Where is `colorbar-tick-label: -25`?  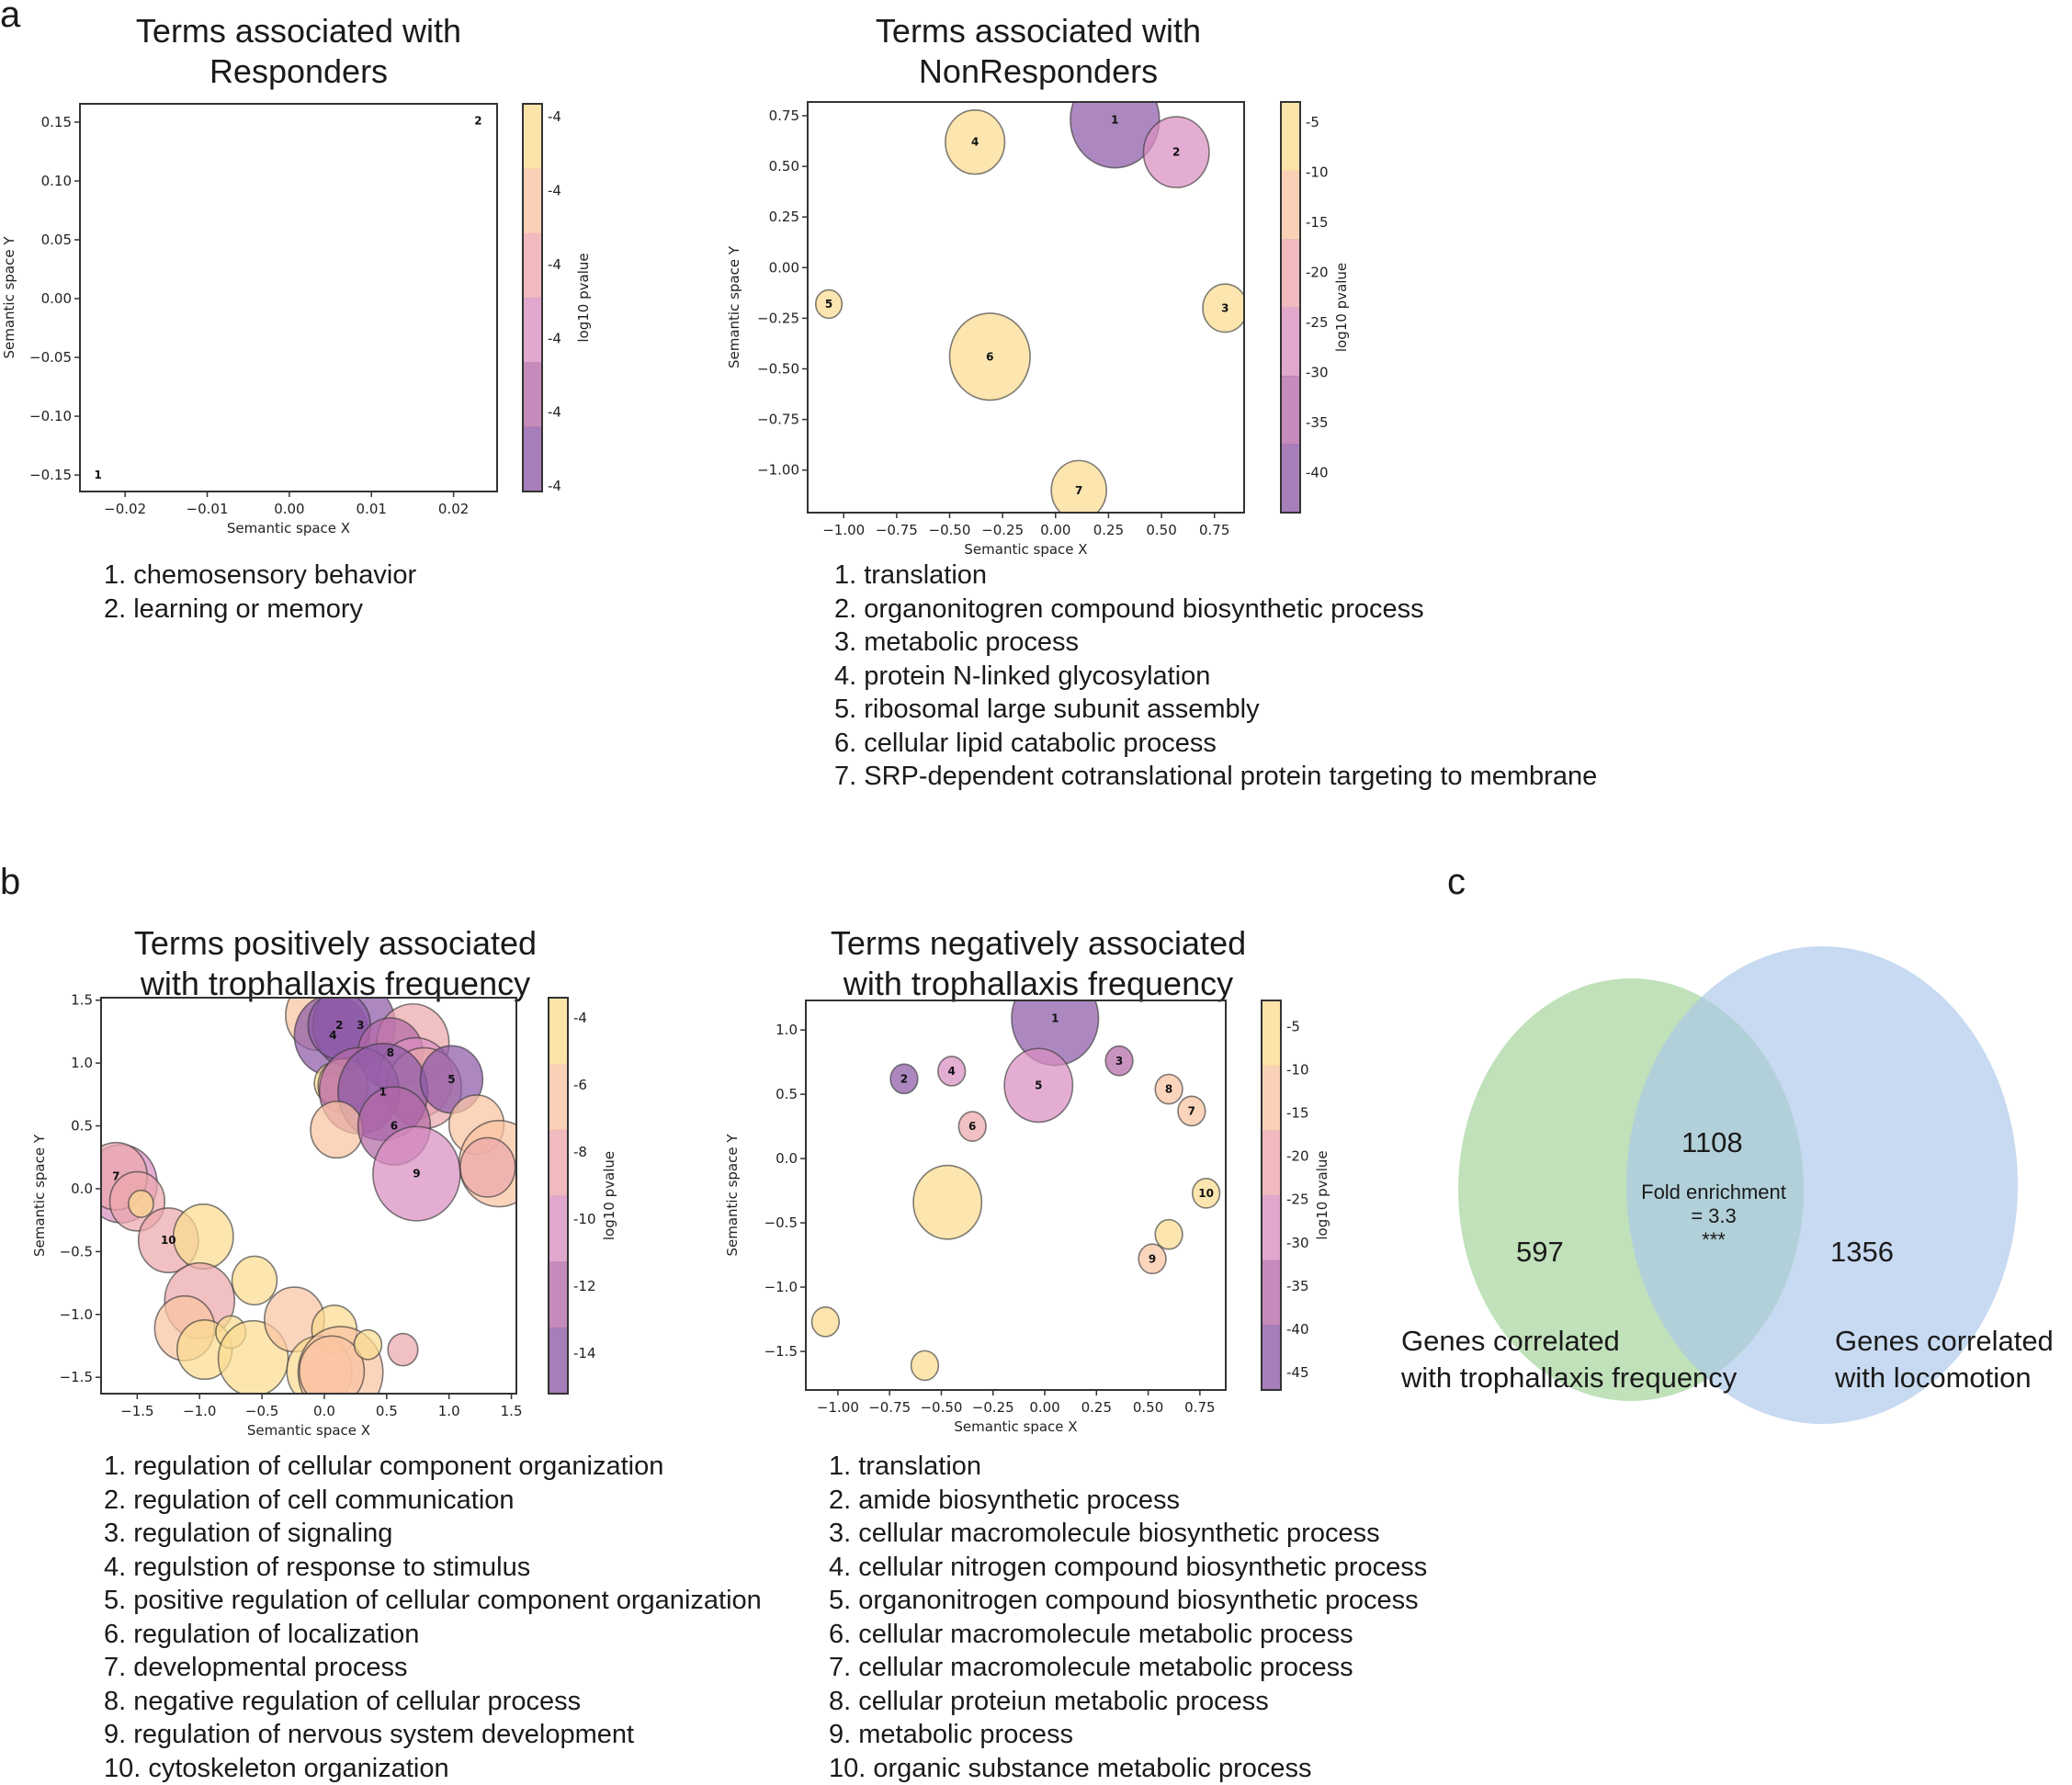
colorbar-tick-label: -25 is located at coordinates (1317, 322).